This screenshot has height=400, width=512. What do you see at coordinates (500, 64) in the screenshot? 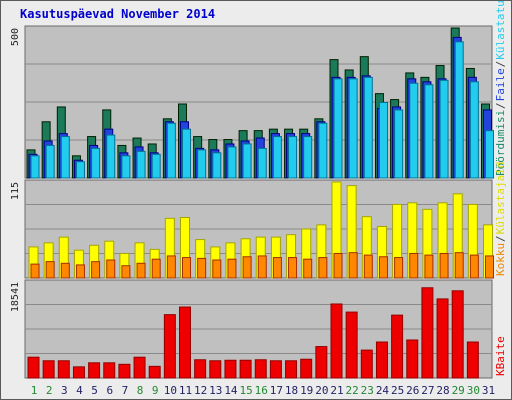
I see `top-legend-3: /` at bounding box center [500, 64].